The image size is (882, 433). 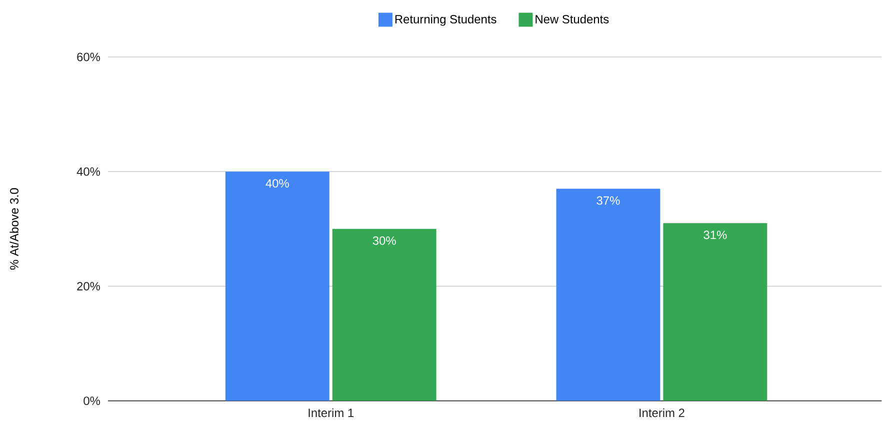 I want to click on x-tick-label: Interim 2, so click(x=662, y=413).